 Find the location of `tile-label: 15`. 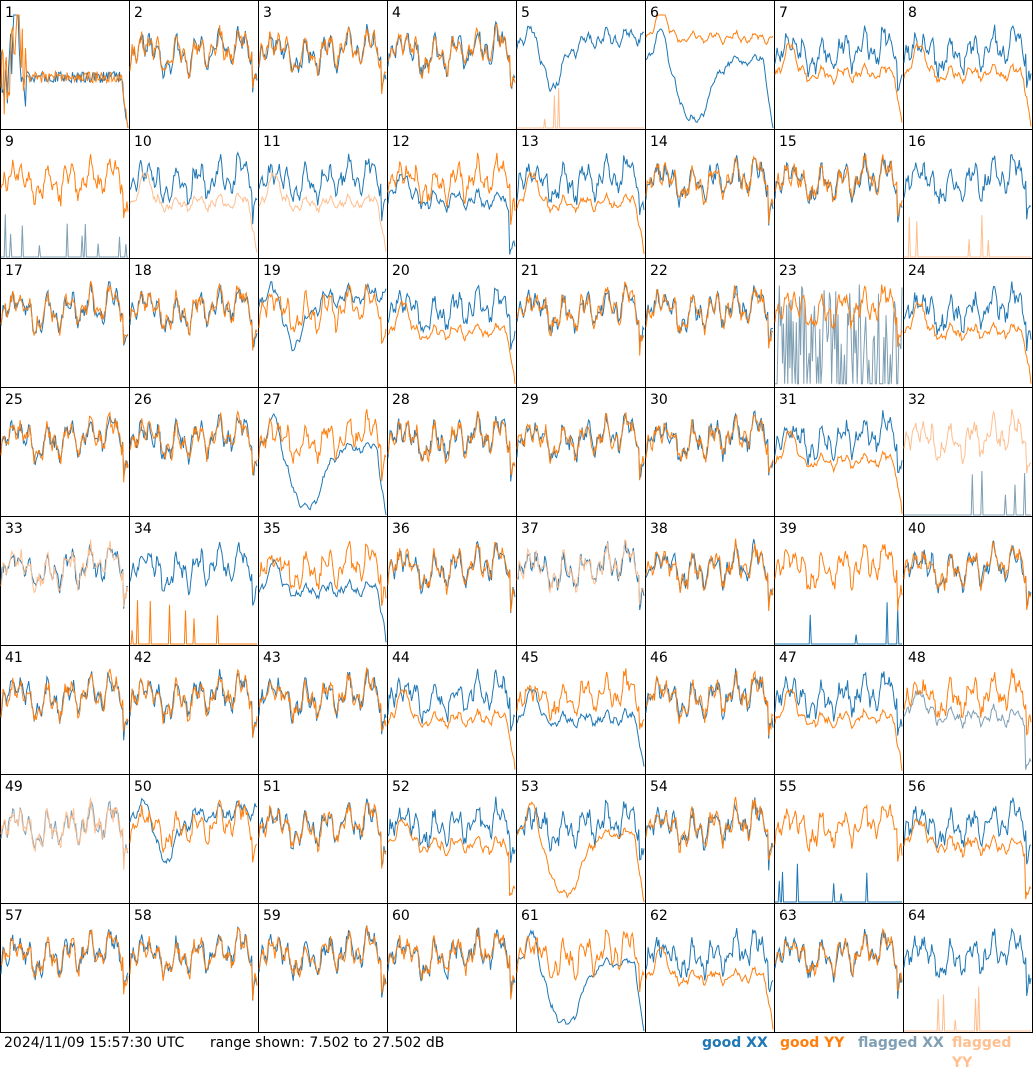

tile-label: 15 is located at coordinates (788, 142).